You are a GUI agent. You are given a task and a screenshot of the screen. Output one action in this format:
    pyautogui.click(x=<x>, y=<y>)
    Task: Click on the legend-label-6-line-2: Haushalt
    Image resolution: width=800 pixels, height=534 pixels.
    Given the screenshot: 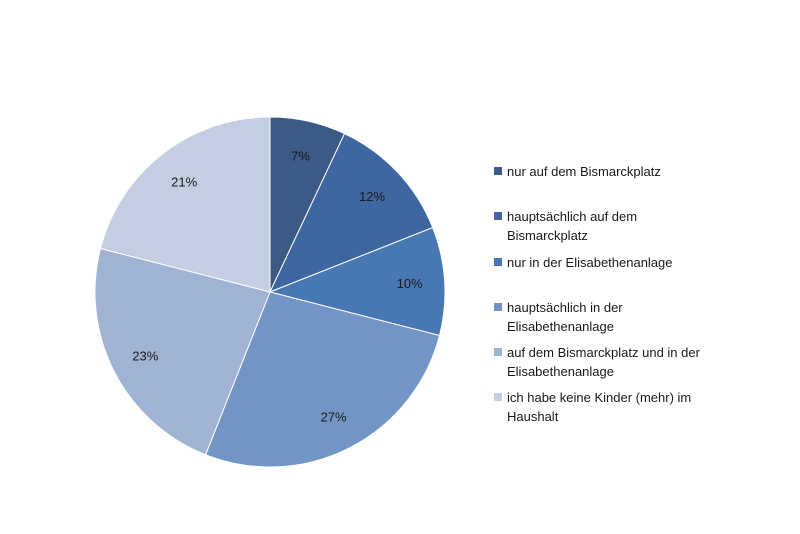 What is the action you would take?
    pyautogui.click(x=533, y=416)
    